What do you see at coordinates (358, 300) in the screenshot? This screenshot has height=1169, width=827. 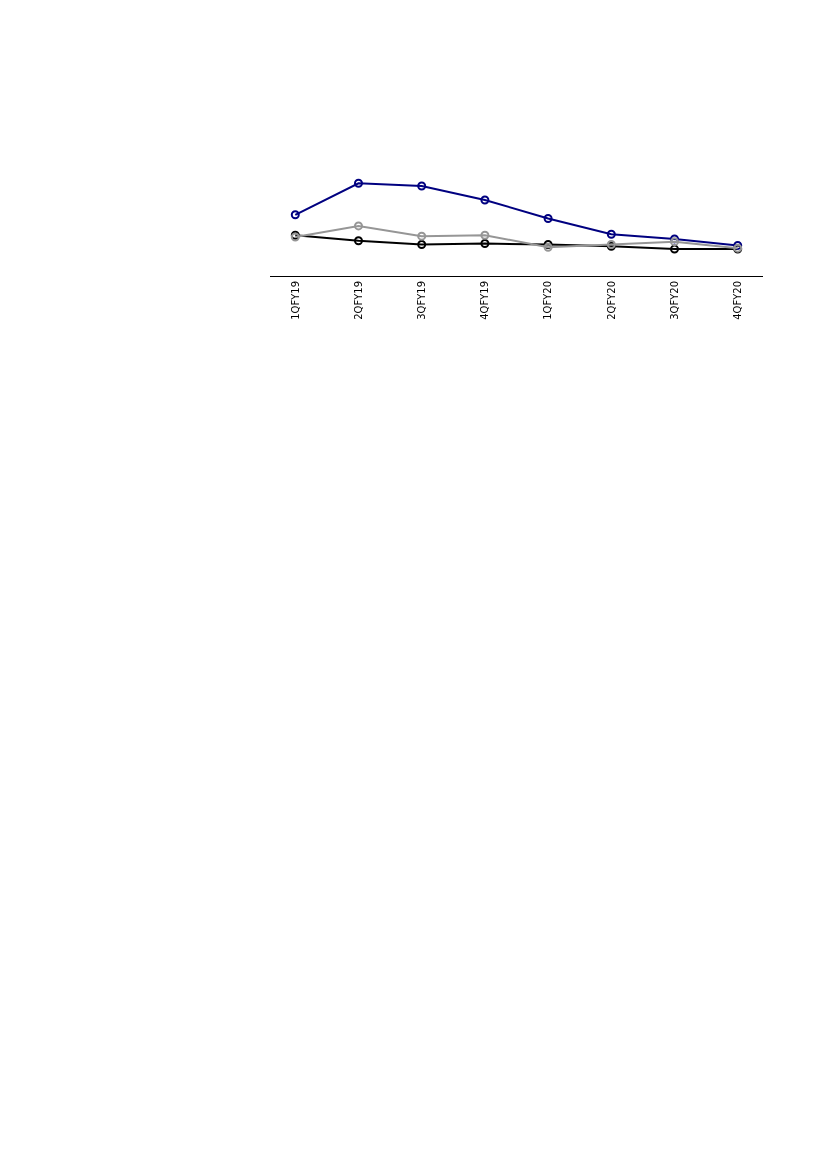 I see `x-tick-label: 2QFY19` at bounding box center [358, 300].